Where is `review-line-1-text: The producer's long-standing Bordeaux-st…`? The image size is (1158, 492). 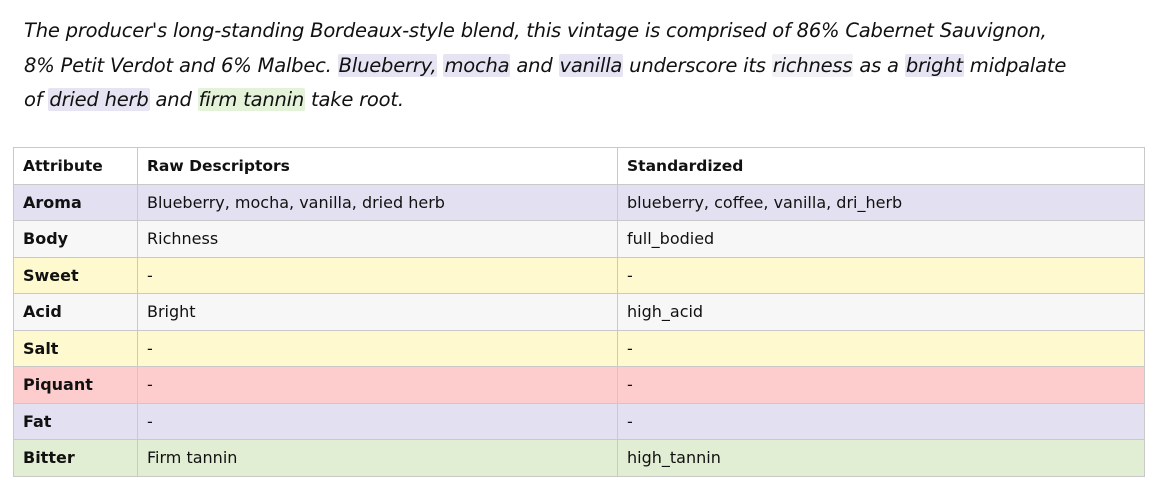
review-line-1-text: The producer's long-standing Bordeaux-st… is located at coordinates (535, 30).